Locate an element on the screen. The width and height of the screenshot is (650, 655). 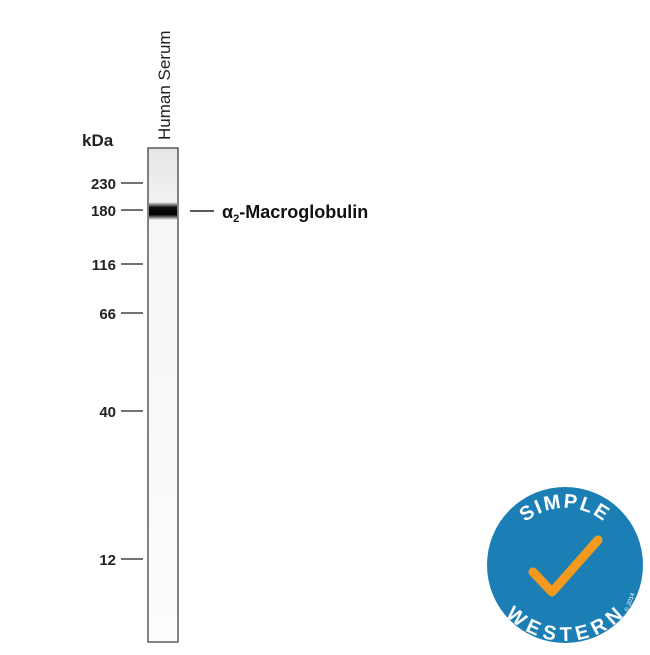
band-label: α2-Macroglobulin is located at coordinates (295, 213).